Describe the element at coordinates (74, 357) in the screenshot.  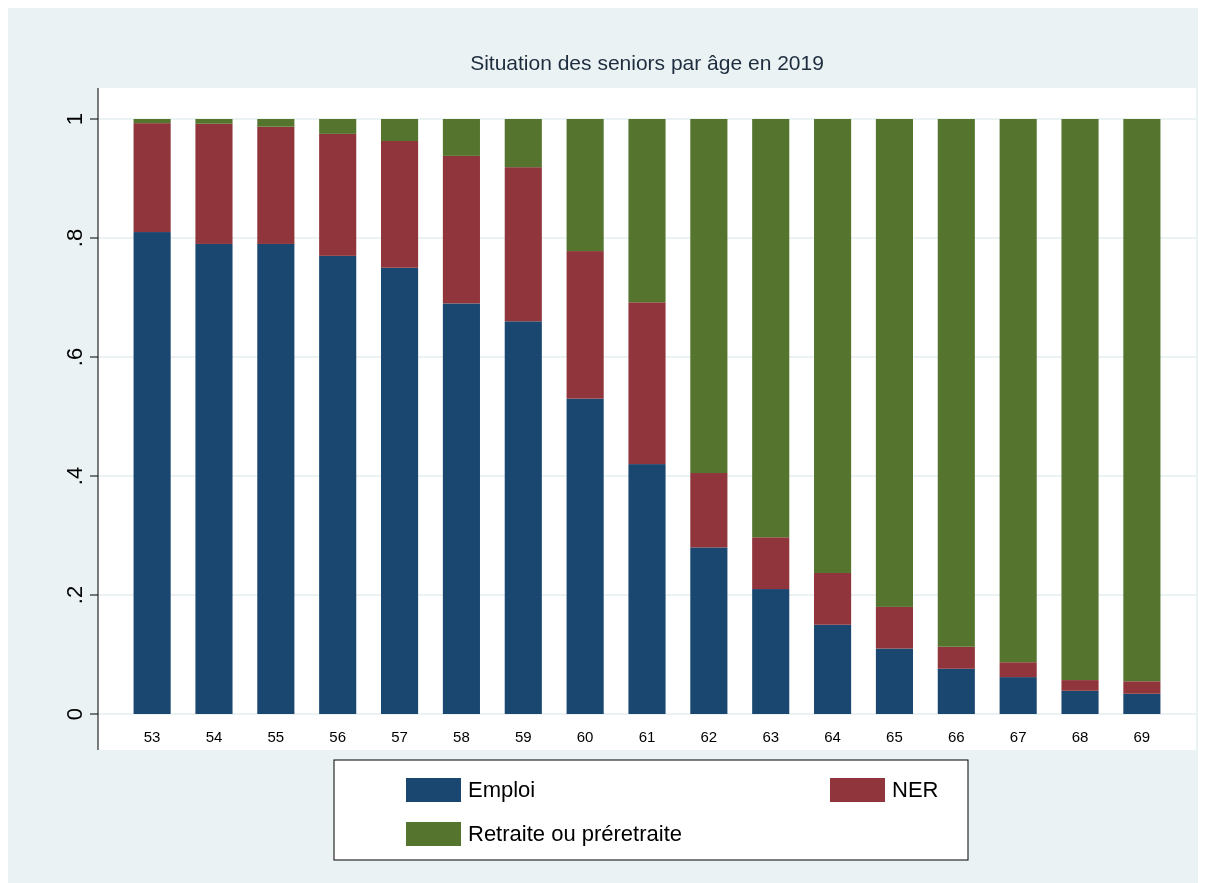
I see `y-tick-label: .6` at that location.